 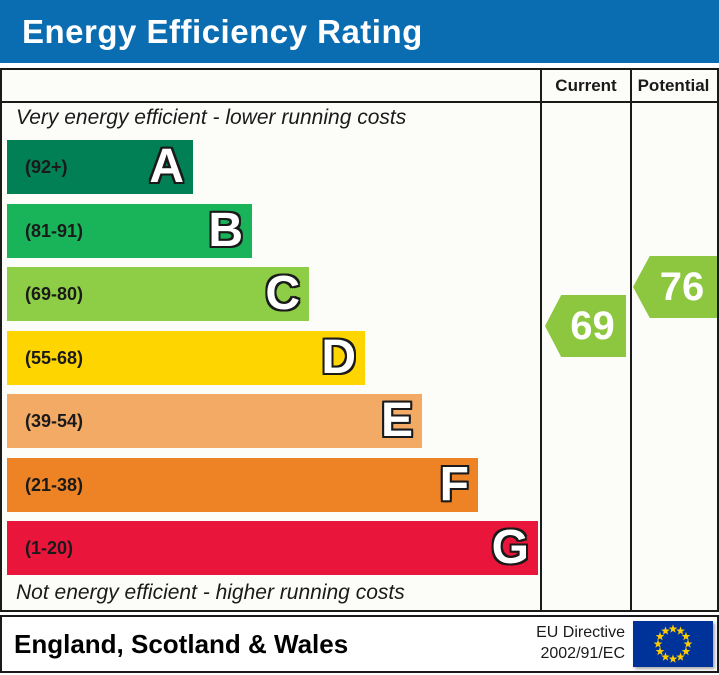 I want to click on band-e: (39-54) E, so click(x=214, y=421).